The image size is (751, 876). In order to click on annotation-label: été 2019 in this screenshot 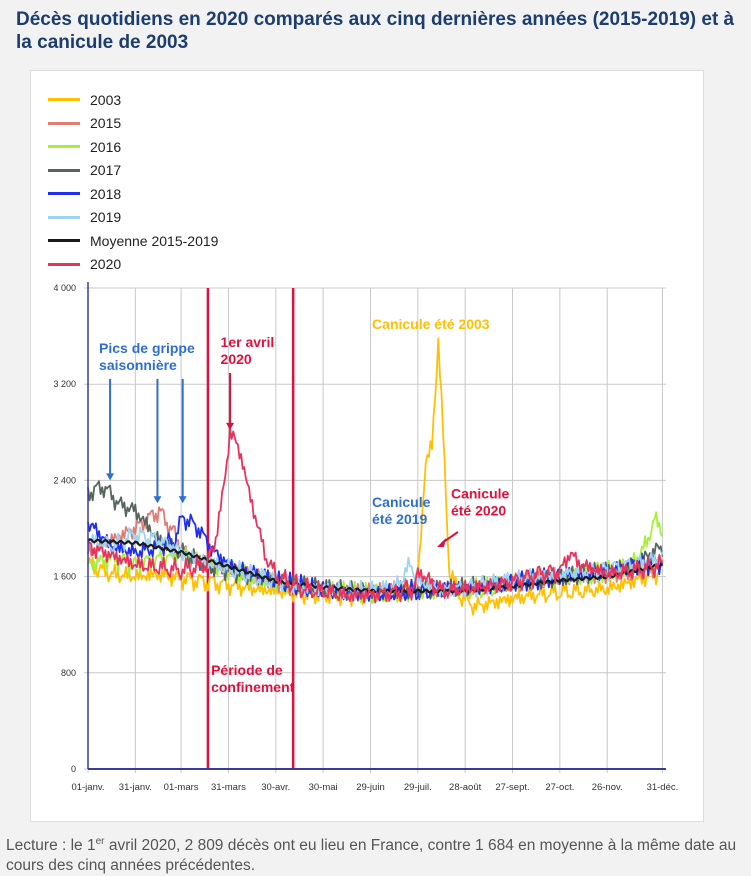, I will do `click(399, 519)`.